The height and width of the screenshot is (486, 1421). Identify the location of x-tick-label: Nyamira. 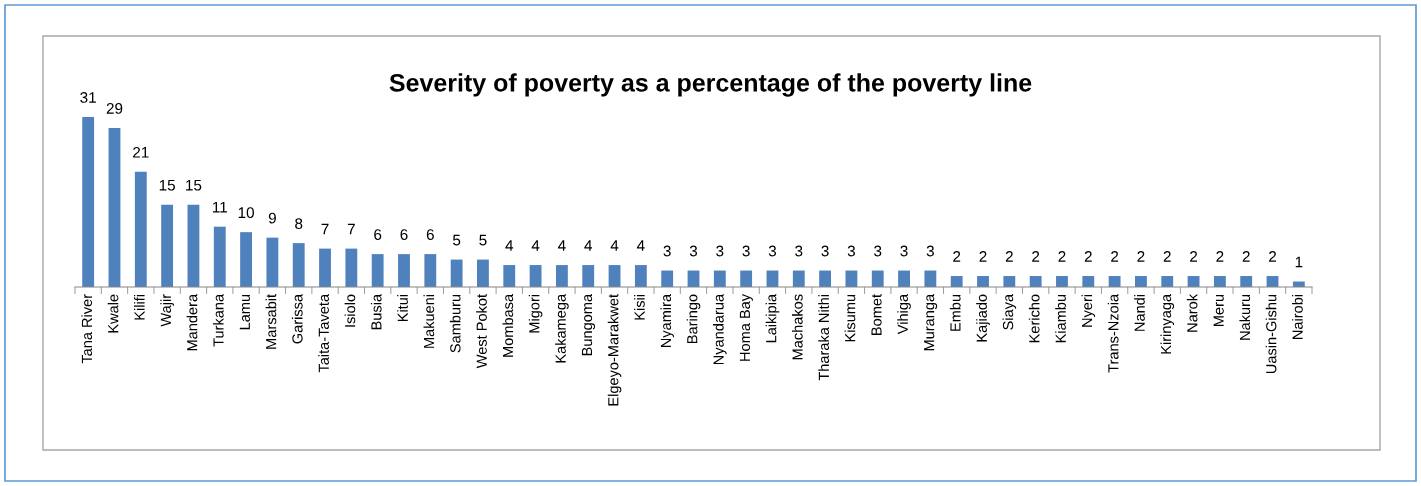
(667, 320).